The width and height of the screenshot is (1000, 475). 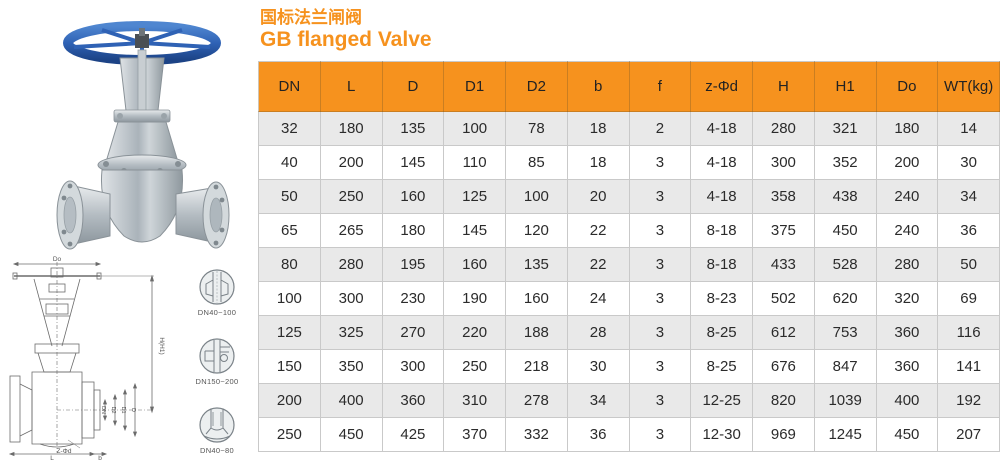 What do you see at coordinates (289, 230) in the screenshot?
I see `table-cell: 65` at bounding box center [289, 230].